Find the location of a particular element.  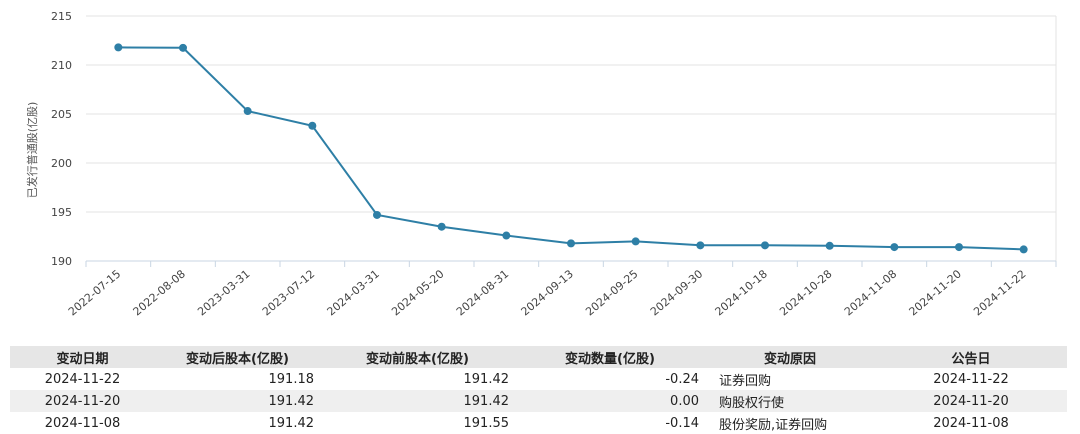

cell-after-shares: 191.18 is located at coordinates (291, 379).